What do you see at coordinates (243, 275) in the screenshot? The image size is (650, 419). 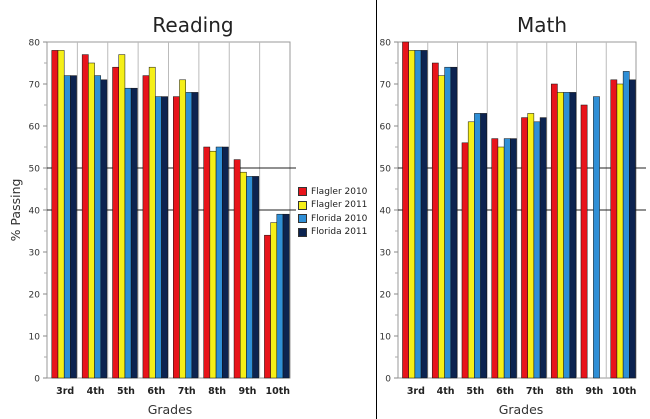 I see `bar-flagler-2011-9th` at bounding box center [243, 275].